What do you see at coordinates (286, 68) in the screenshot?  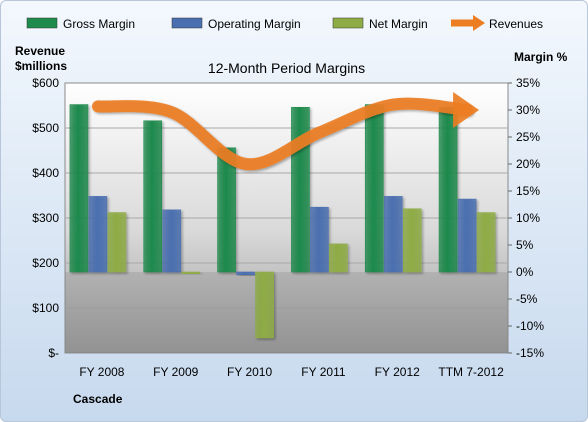 I see `chart-title: 12-Month Period Margins` at bounding box center [286, 68].